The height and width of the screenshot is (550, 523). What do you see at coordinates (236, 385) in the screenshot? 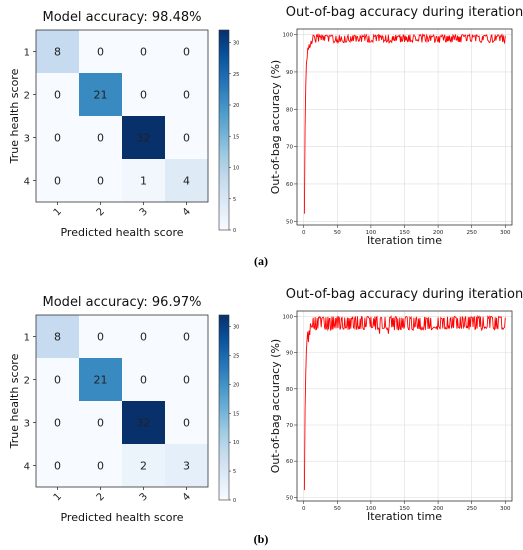
I see `colorbar-tick-label: 20` at bounding box center [236, 385].